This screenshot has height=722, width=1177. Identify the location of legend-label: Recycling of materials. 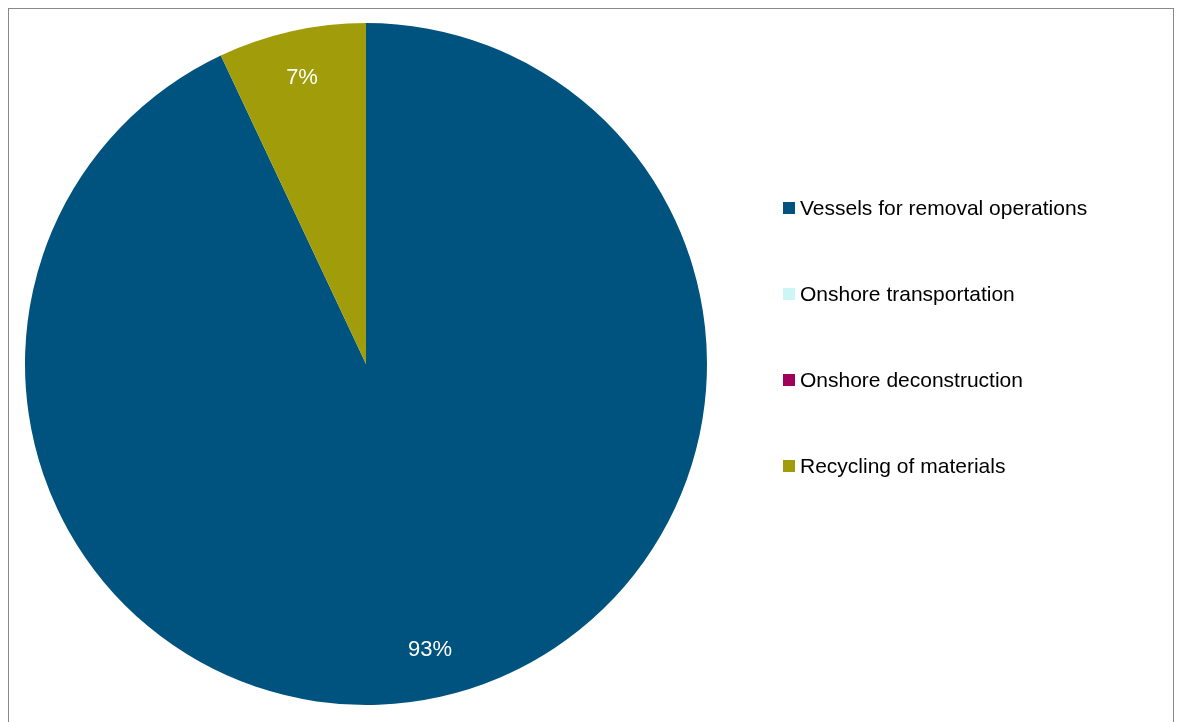
(903, 466).